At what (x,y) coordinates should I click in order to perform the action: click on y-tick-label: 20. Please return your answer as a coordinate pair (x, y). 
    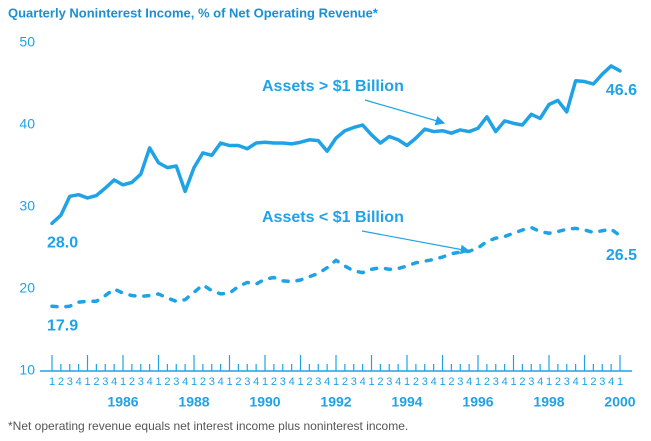
    Looking at the image, I should click on (27, 288).